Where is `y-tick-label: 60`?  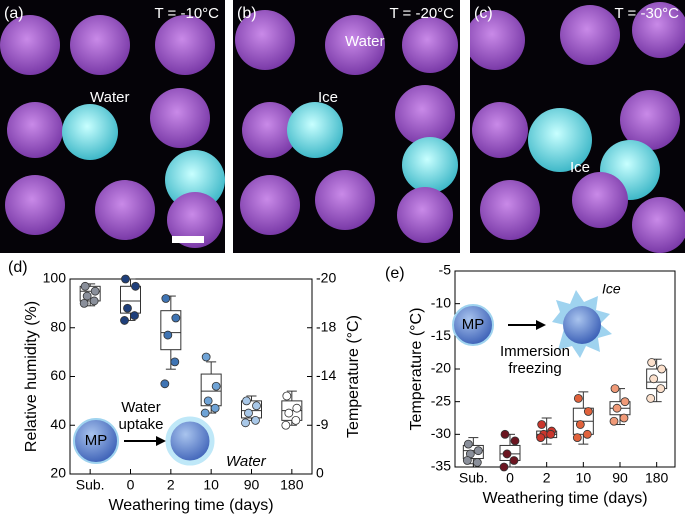 y-tick-label: 60 is located at coordinates (58, 375).